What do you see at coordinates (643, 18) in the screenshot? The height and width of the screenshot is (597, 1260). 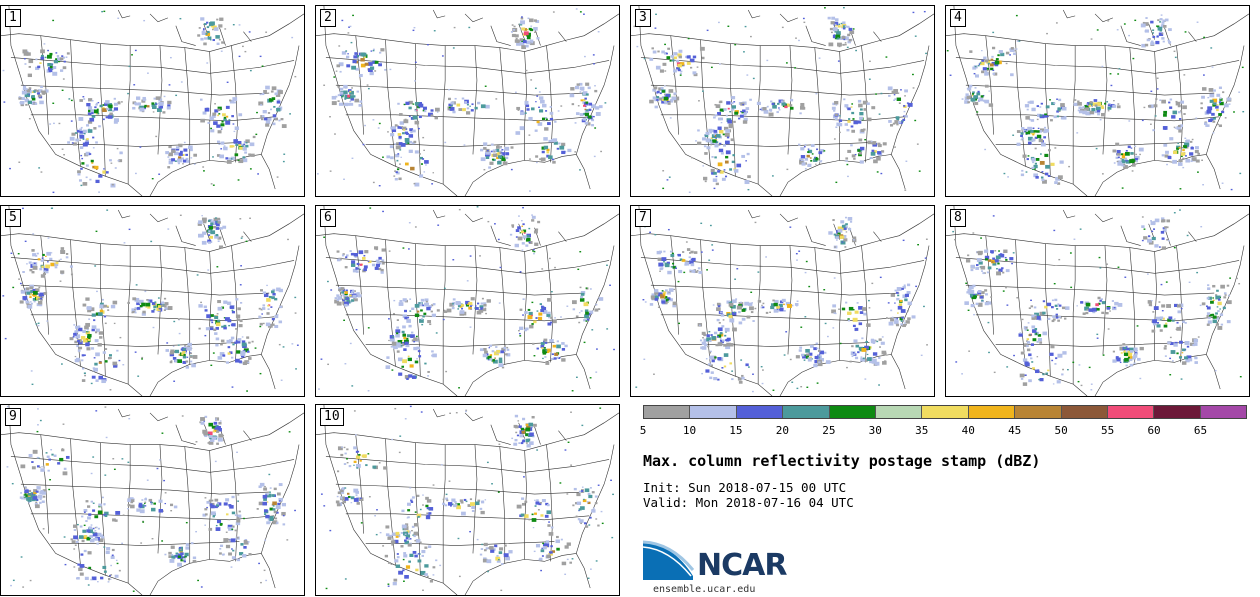 I see `member-number: 3` at bounding box center [643, 18].